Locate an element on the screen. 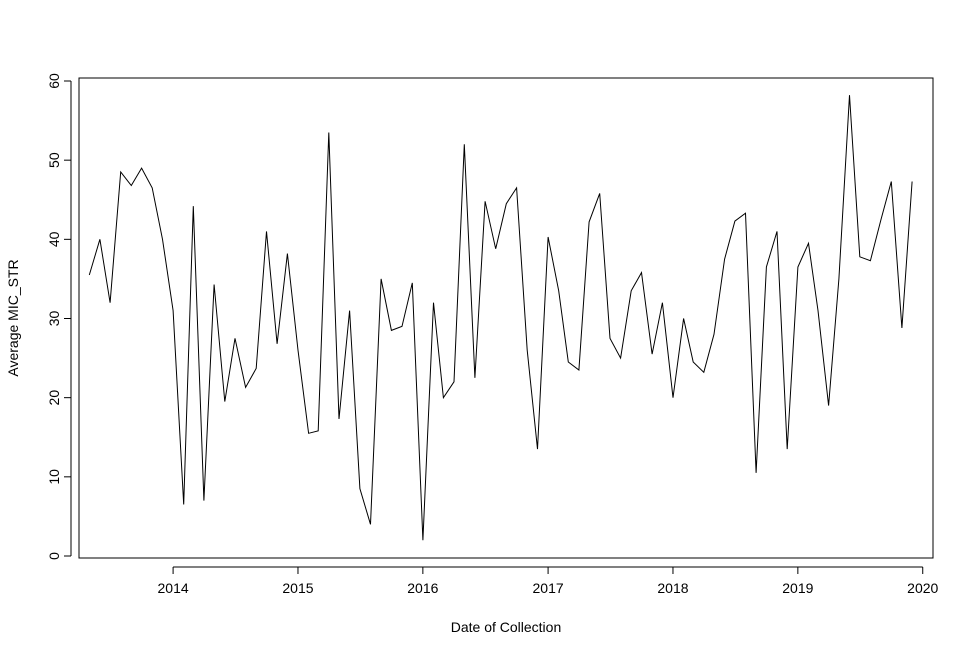  x-tick-label: 2018 is located at coordinates (672, 588).